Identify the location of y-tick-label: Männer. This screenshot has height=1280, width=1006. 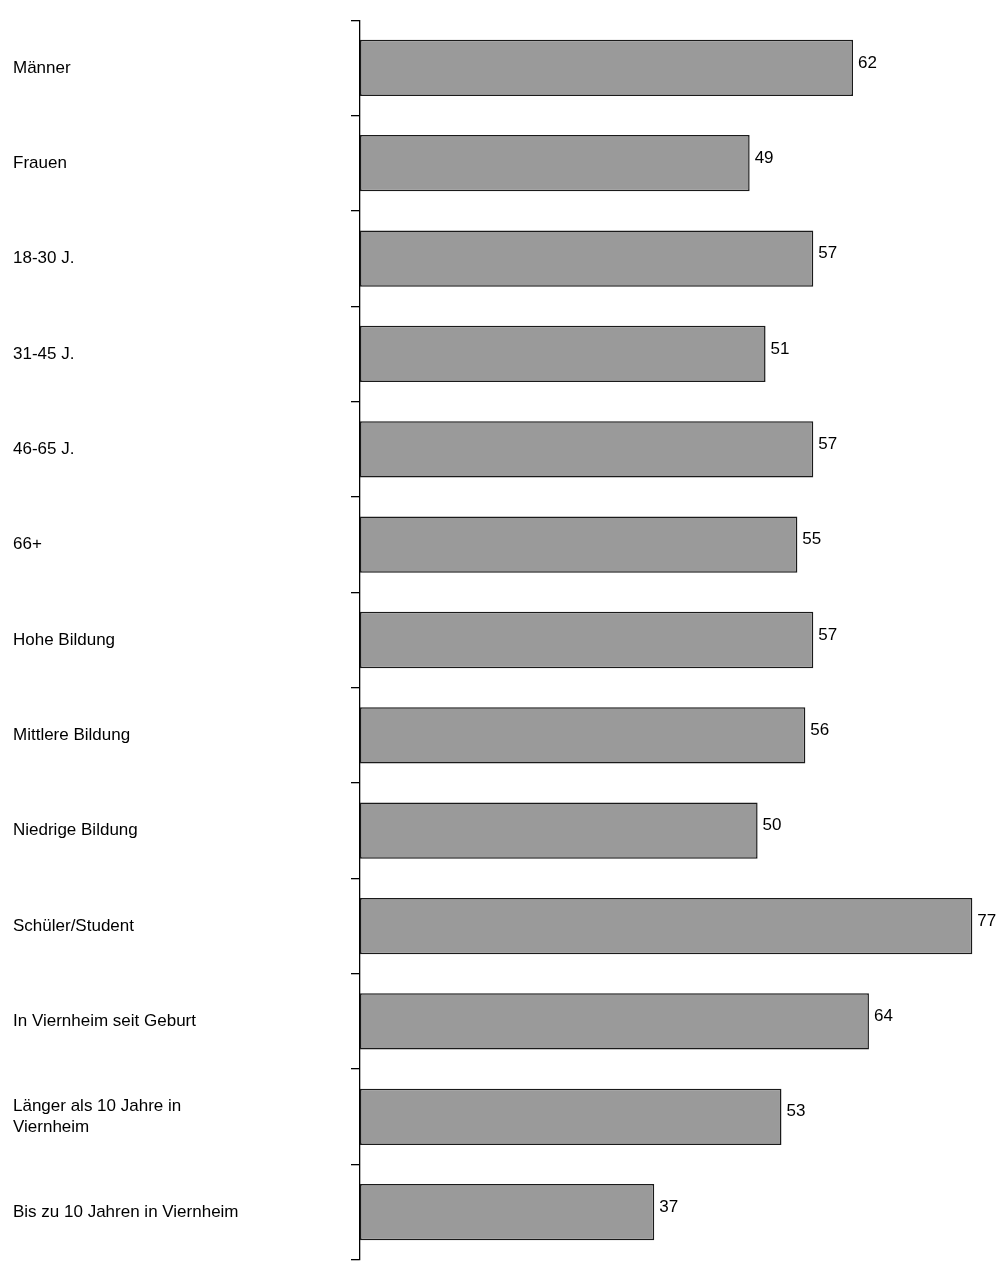
(42, 67).